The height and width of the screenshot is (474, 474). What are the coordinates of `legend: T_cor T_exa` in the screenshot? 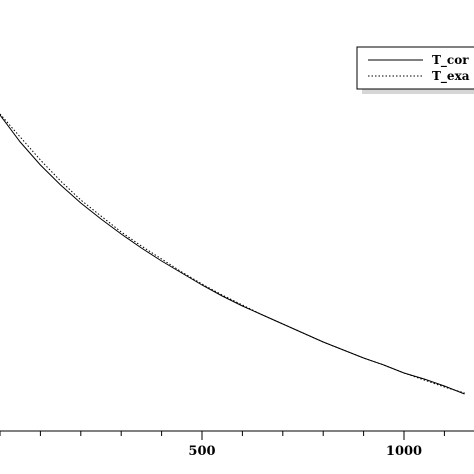 It's located at (415, 70).